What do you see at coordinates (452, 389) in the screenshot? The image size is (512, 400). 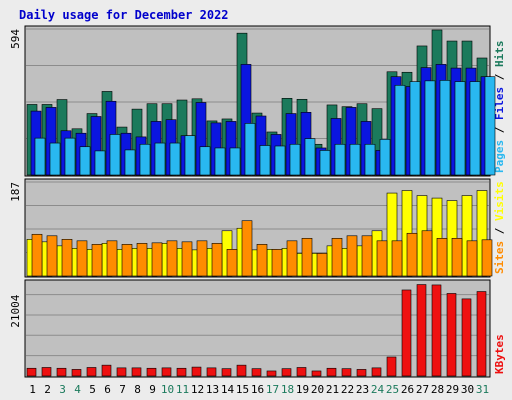 I see `x-tick-label: 29` at bounding box center [452, 389].